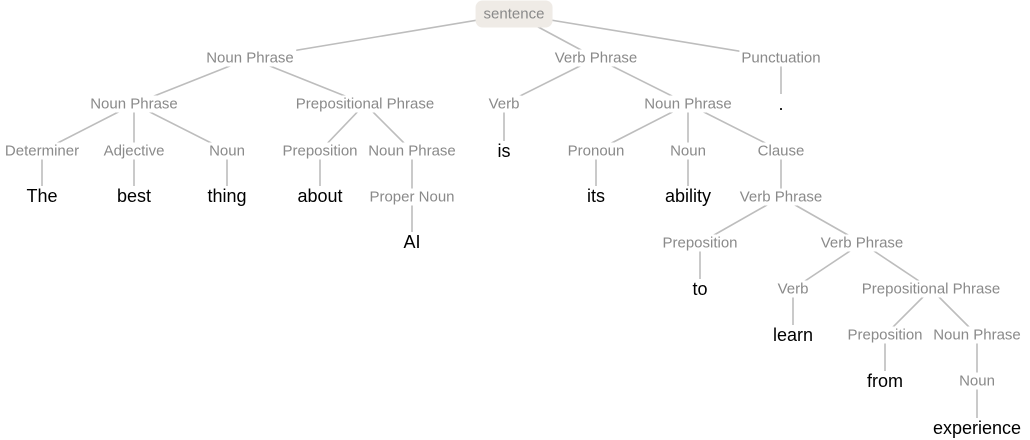  I want to click on node-pro: Pronoun, so click(596, 151).